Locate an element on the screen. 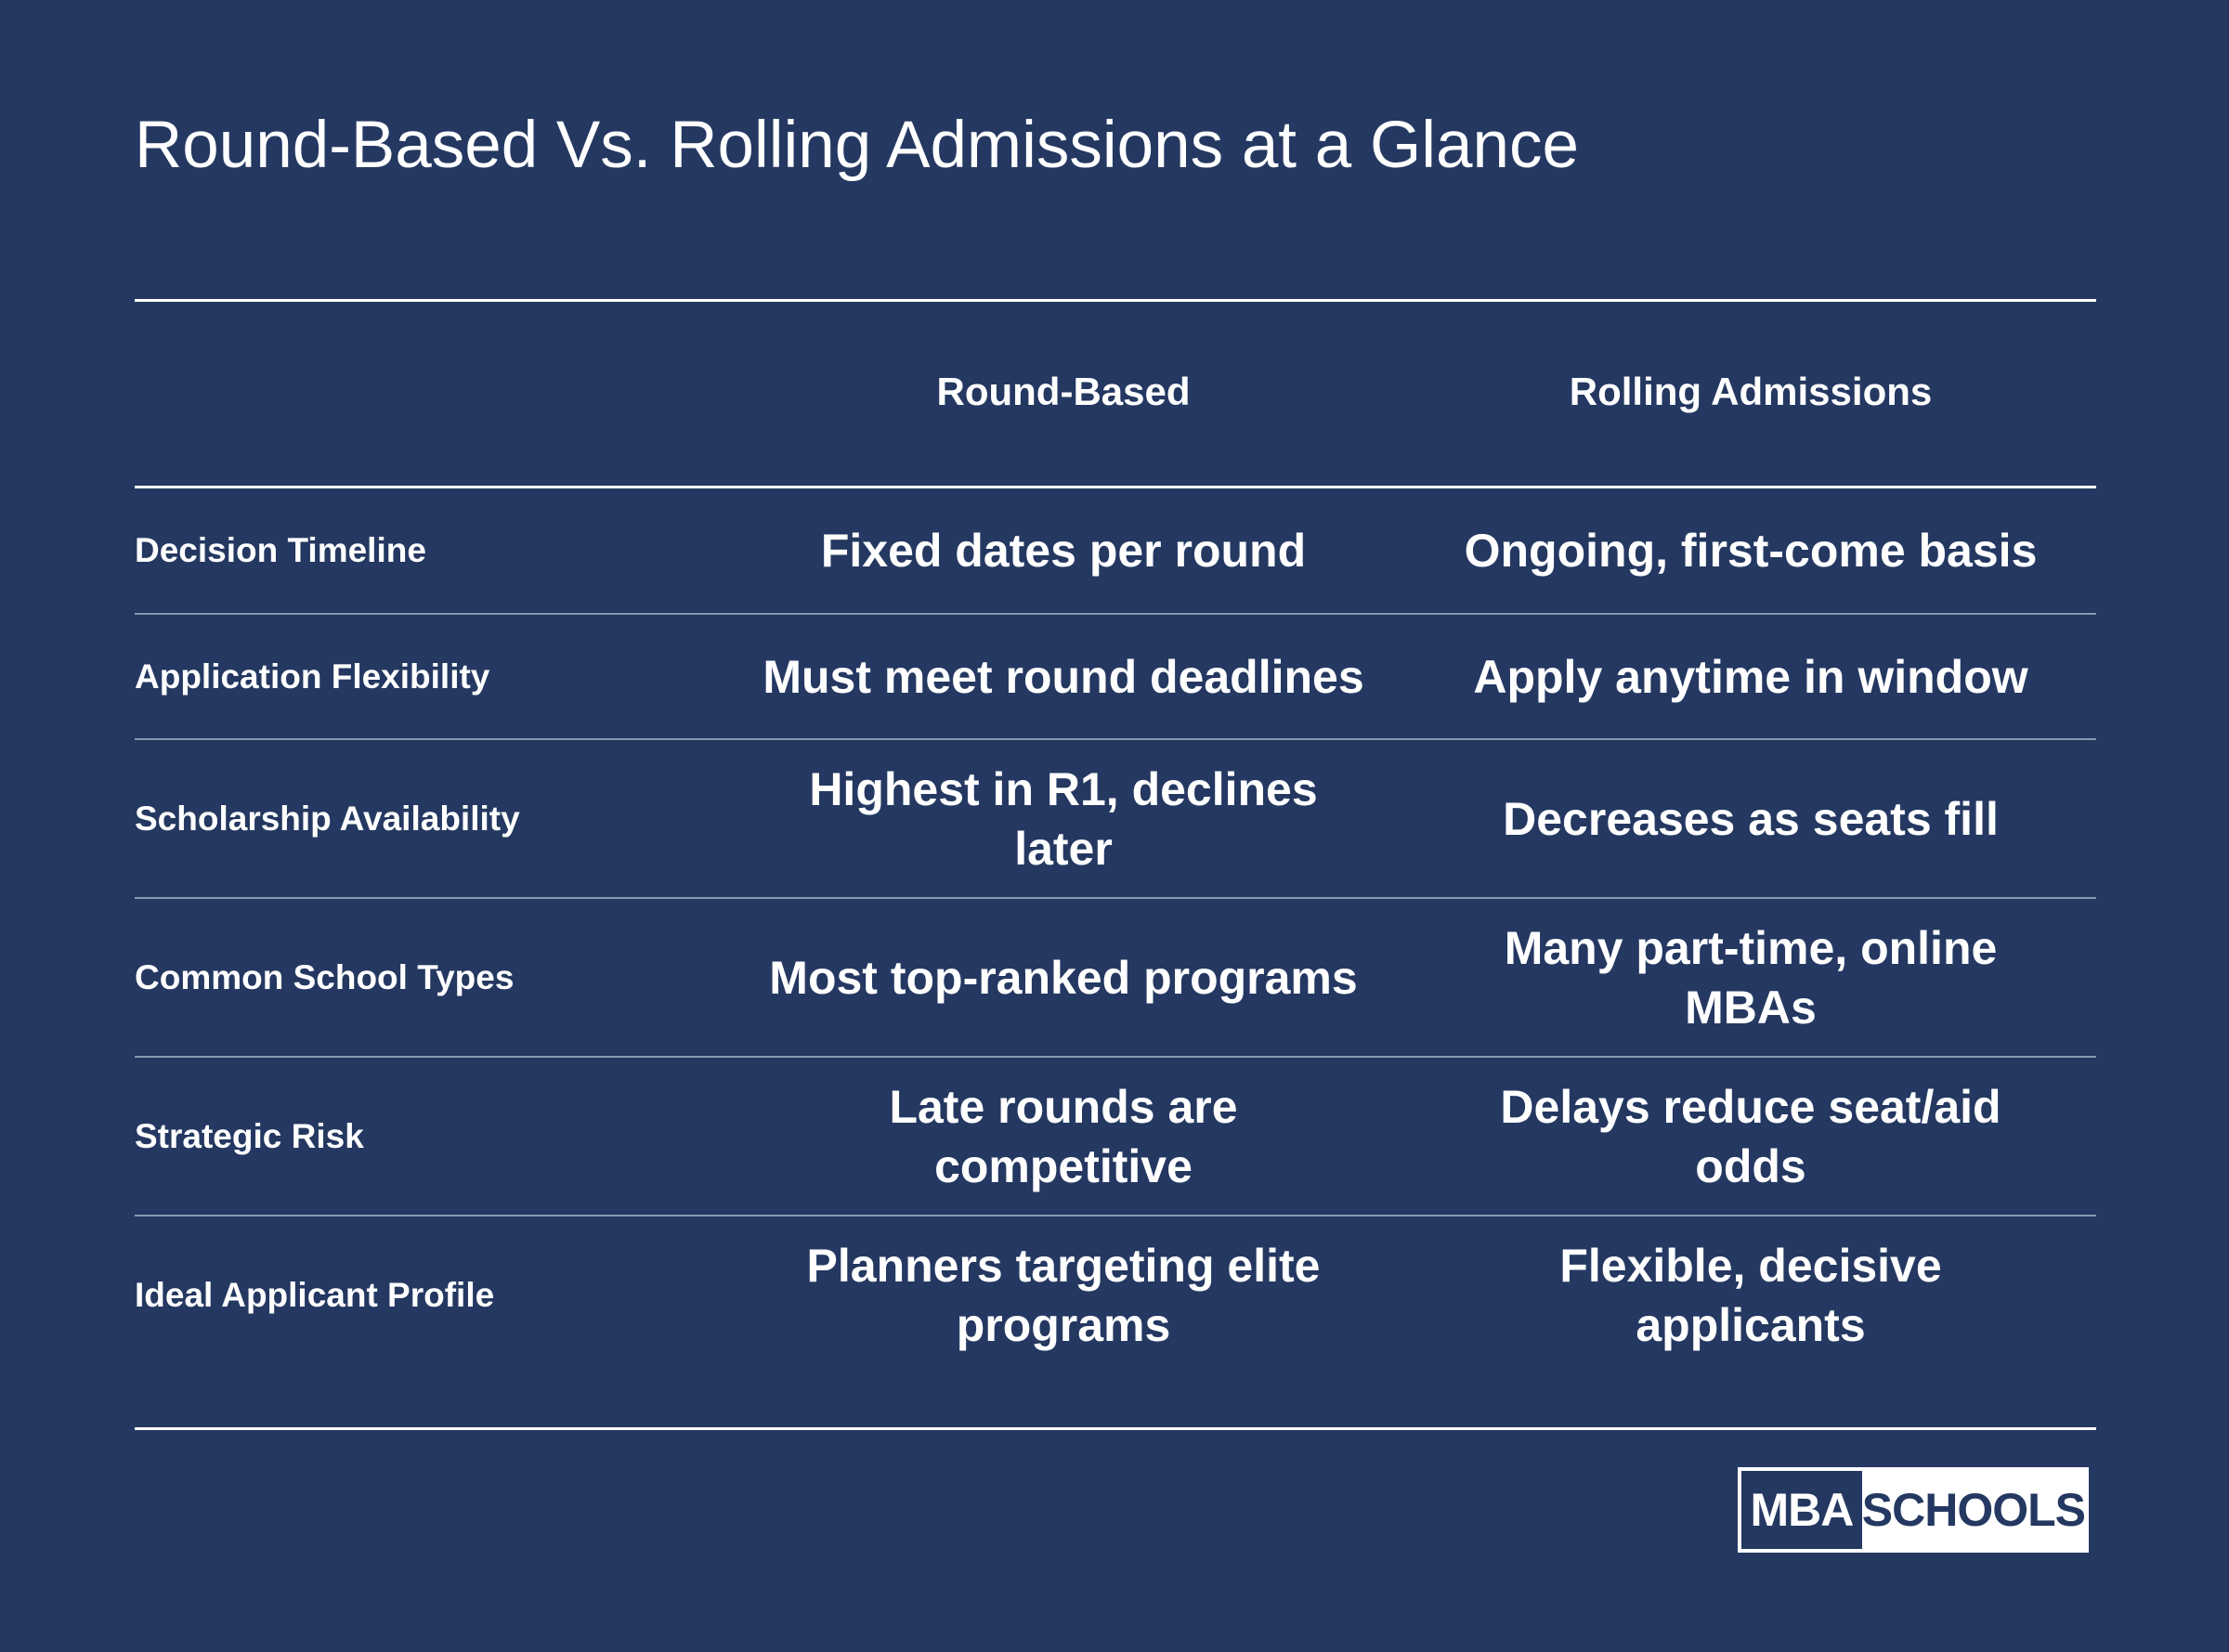  header-divider is located at coordinates (1115, 487).